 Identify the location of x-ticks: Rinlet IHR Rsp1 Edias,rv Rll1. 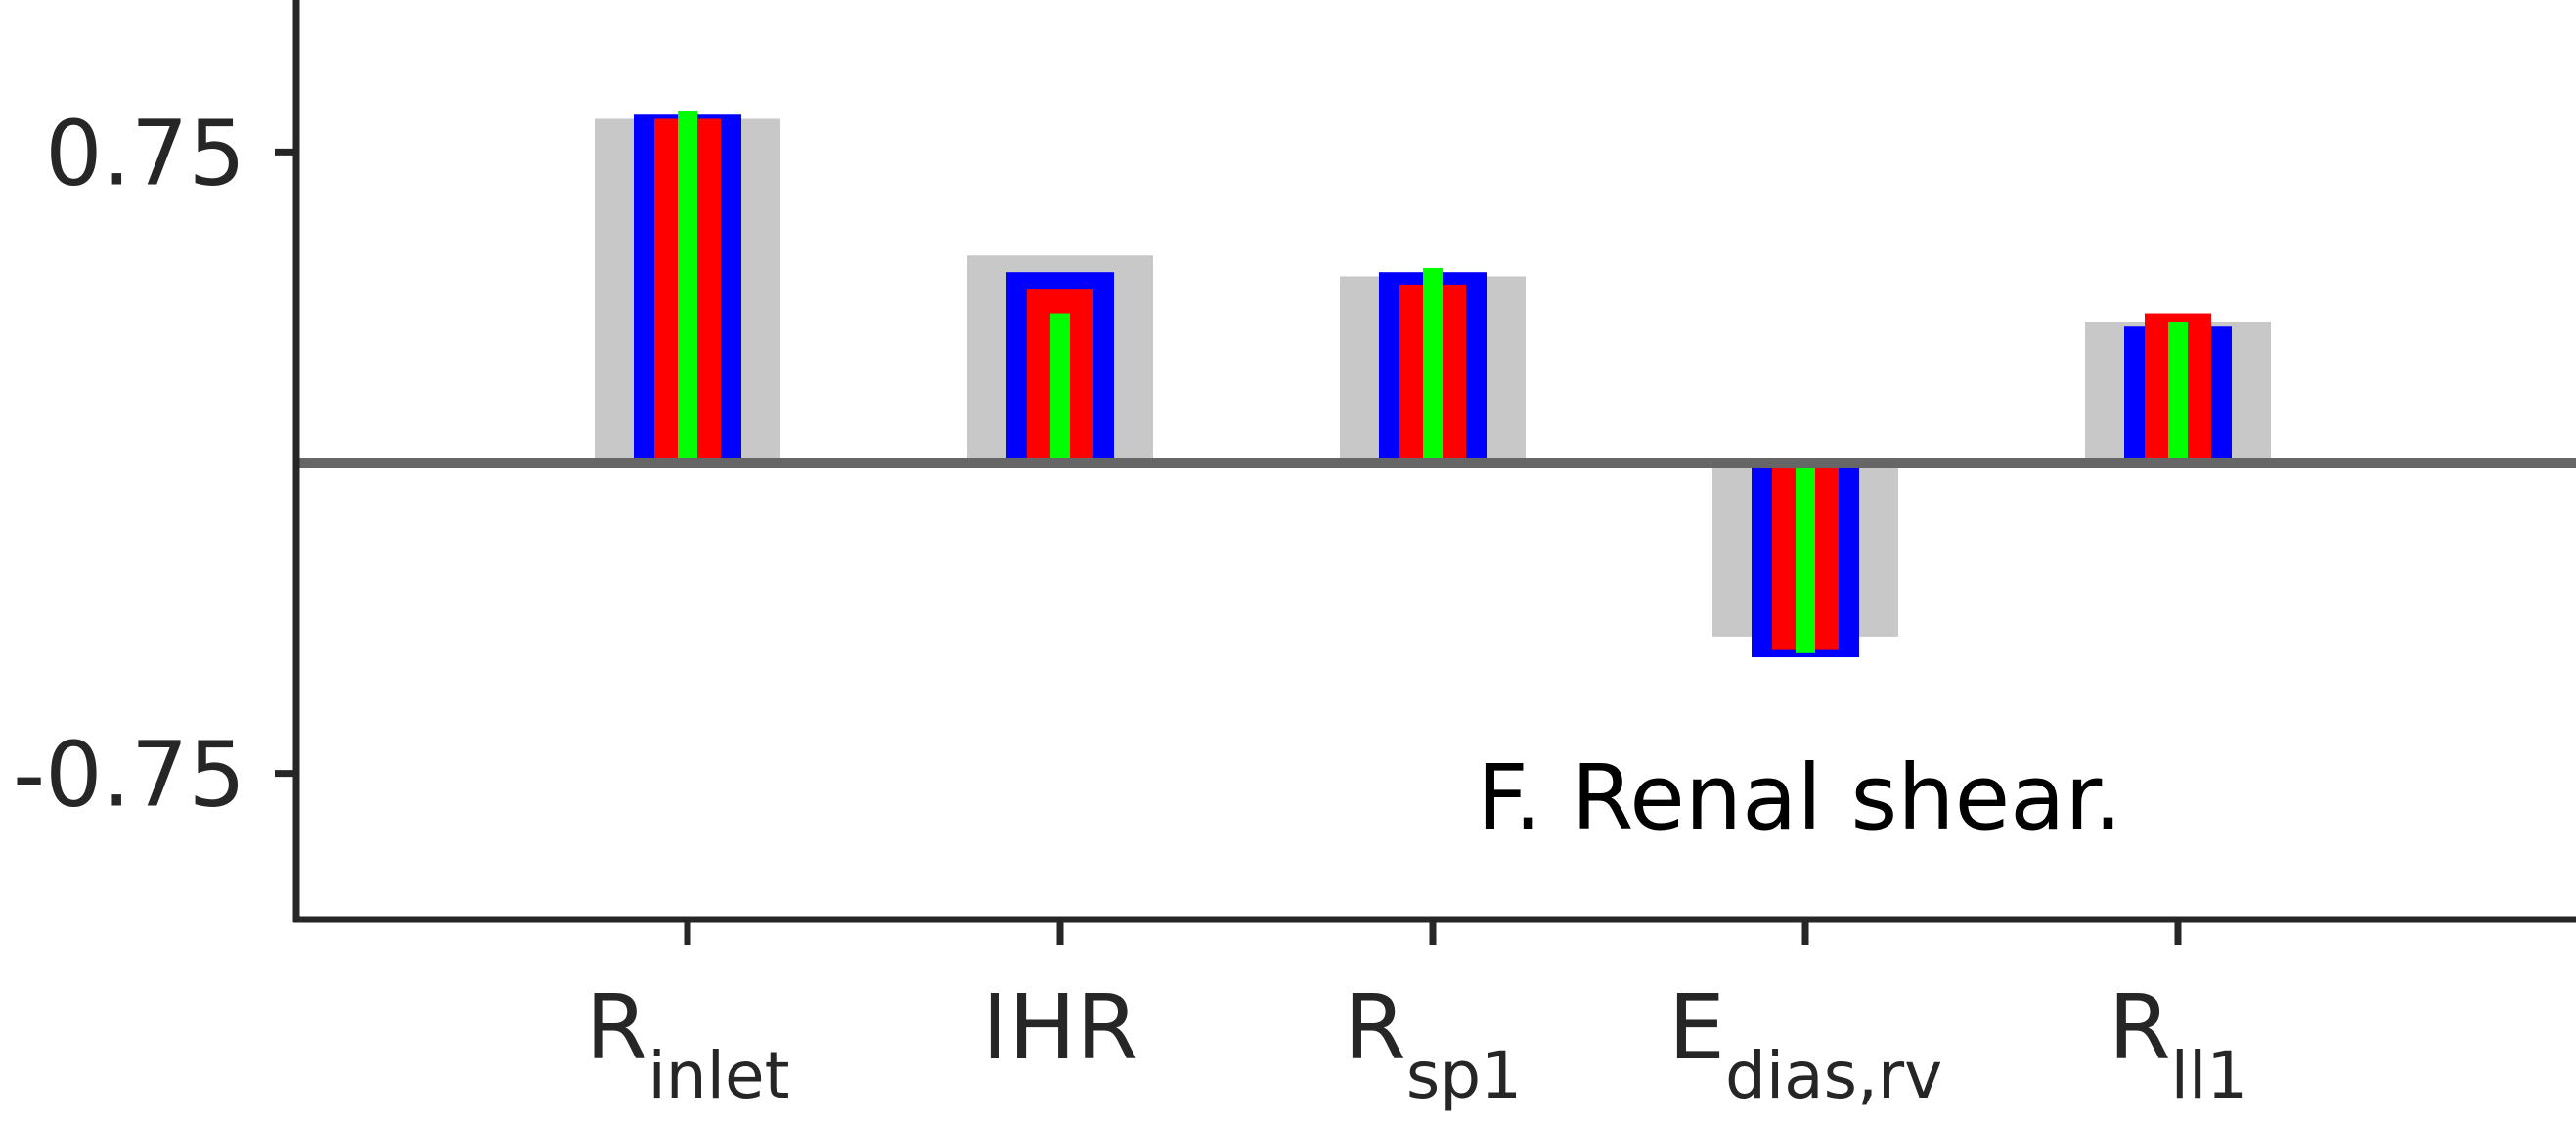
(1417, 1017).